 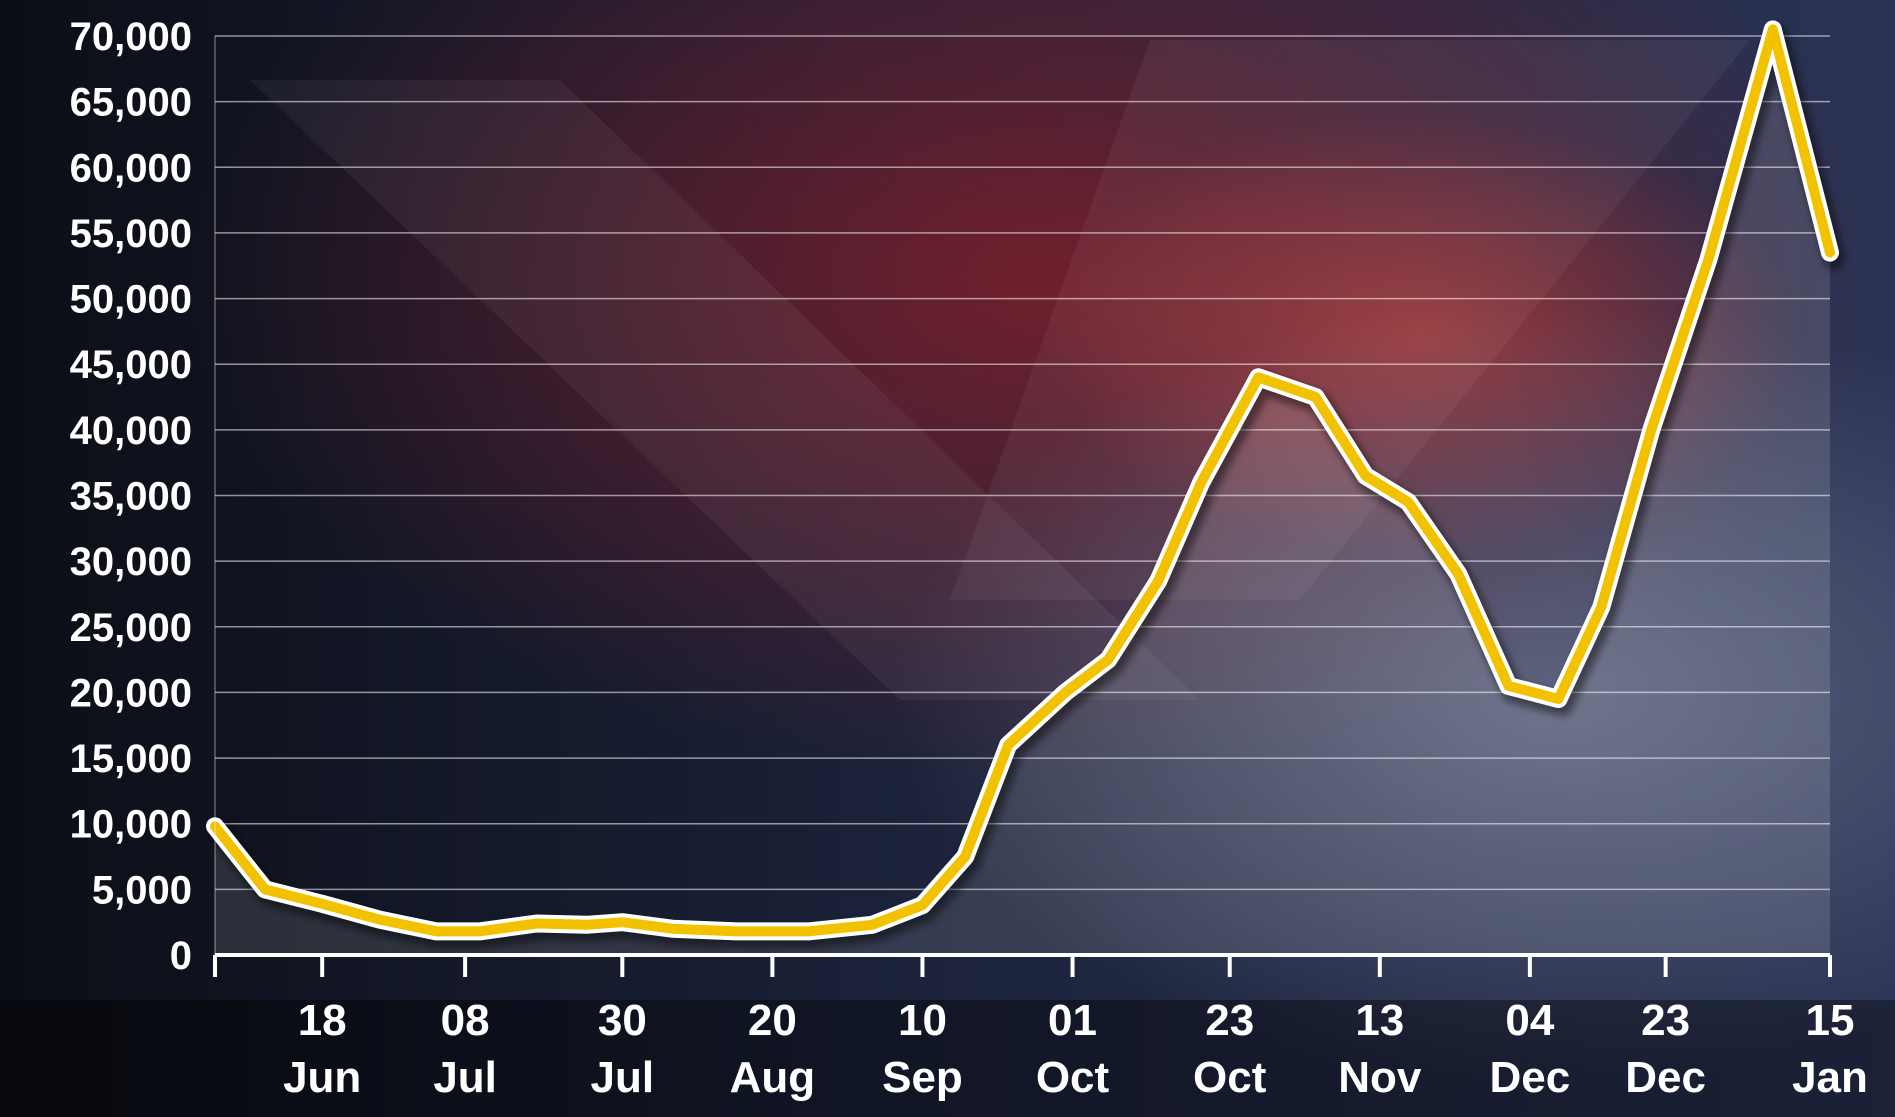 What do you see at coordinates (772, 1020) in the screenshot?
I see `x-tick-day-label: 20` at bounding box center [772, 1020].